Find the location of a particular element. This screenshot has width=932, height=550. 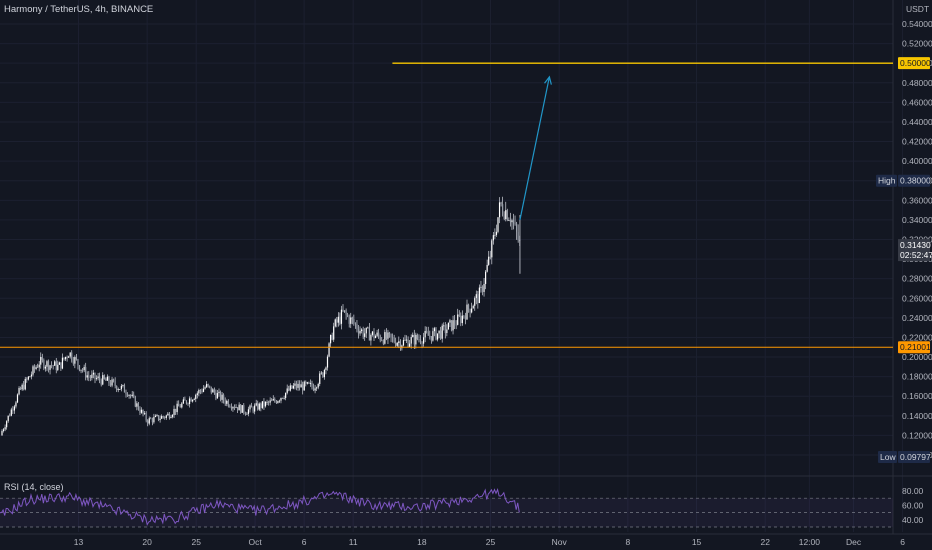

projection-arrow is located at coordinates (534, 148).